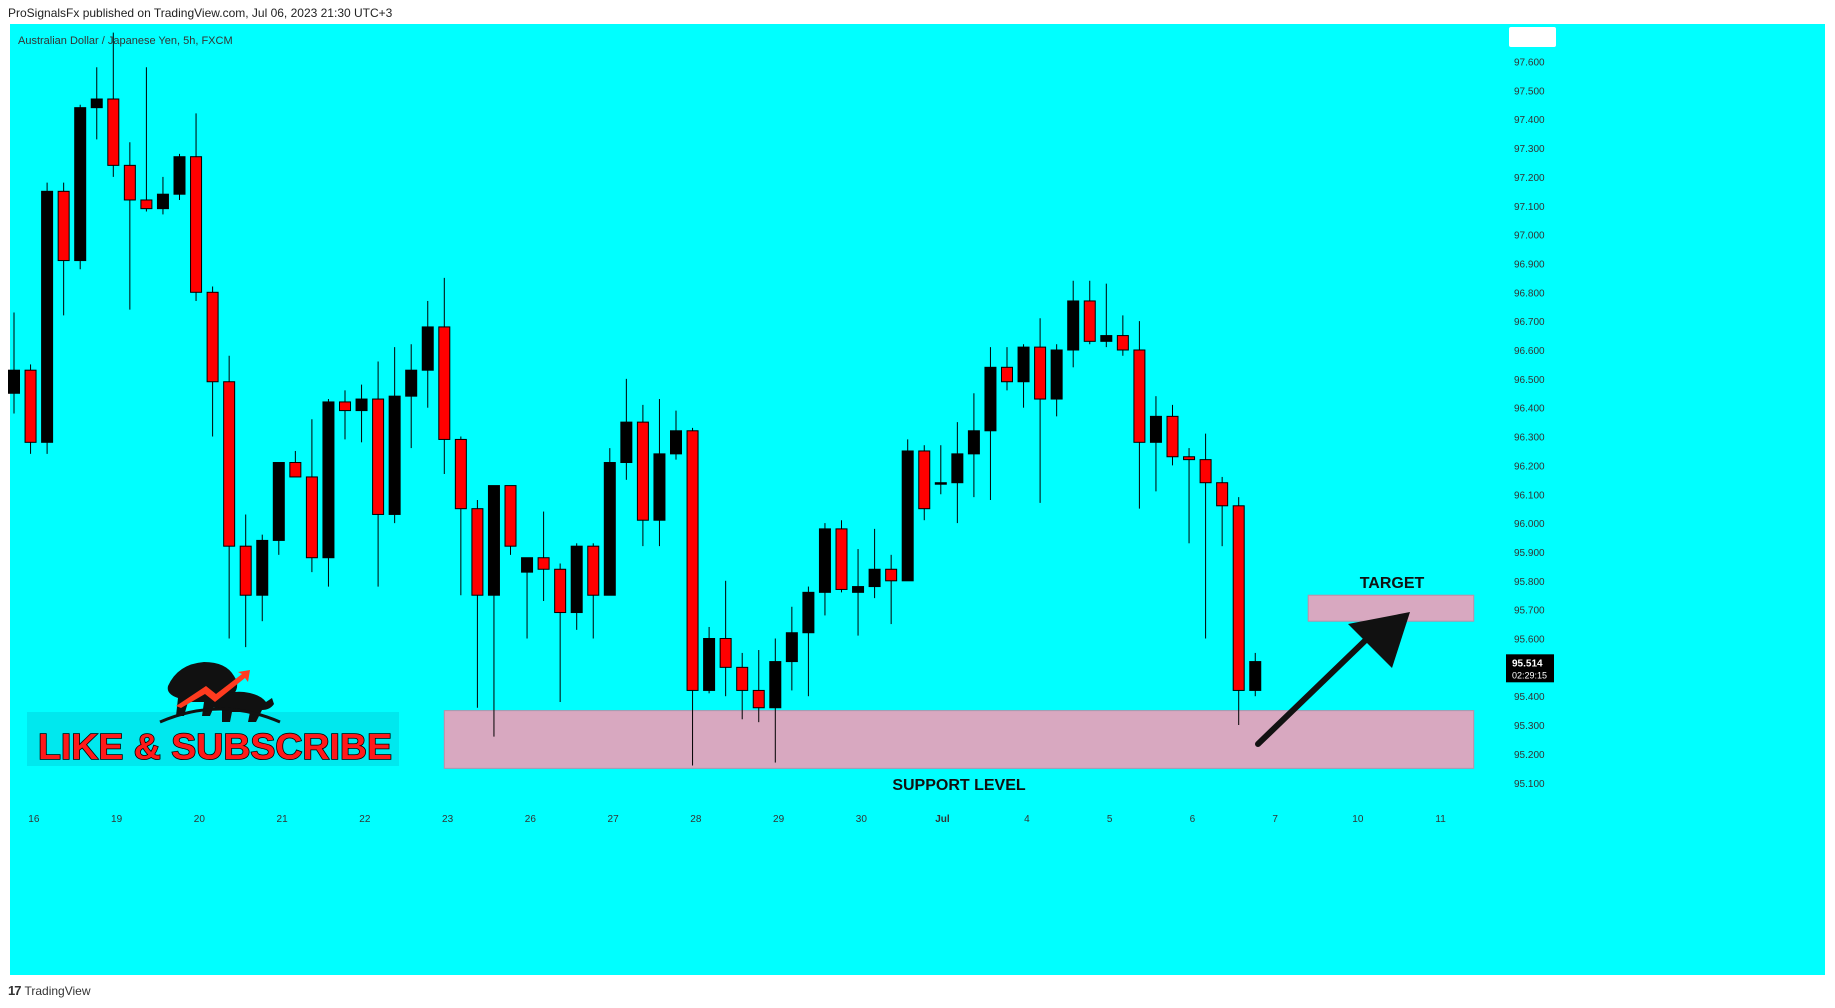 Image resolution: width=1835 pixels, height=1008 pixels. I want to click on y-tick-label: 95.900, so click(1529, 553).